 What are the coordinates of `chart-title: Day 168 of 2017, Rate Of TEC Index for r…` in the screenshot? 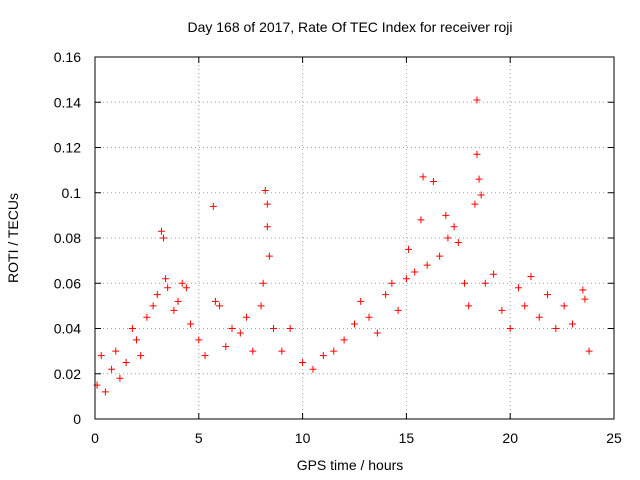 It's located at (349, 27).